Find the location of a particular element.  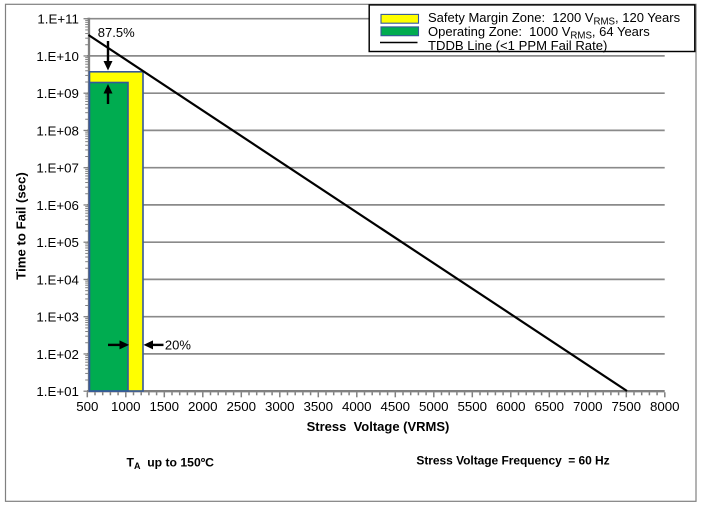

svg-text: 4000 is located at coordinates (357, 406).